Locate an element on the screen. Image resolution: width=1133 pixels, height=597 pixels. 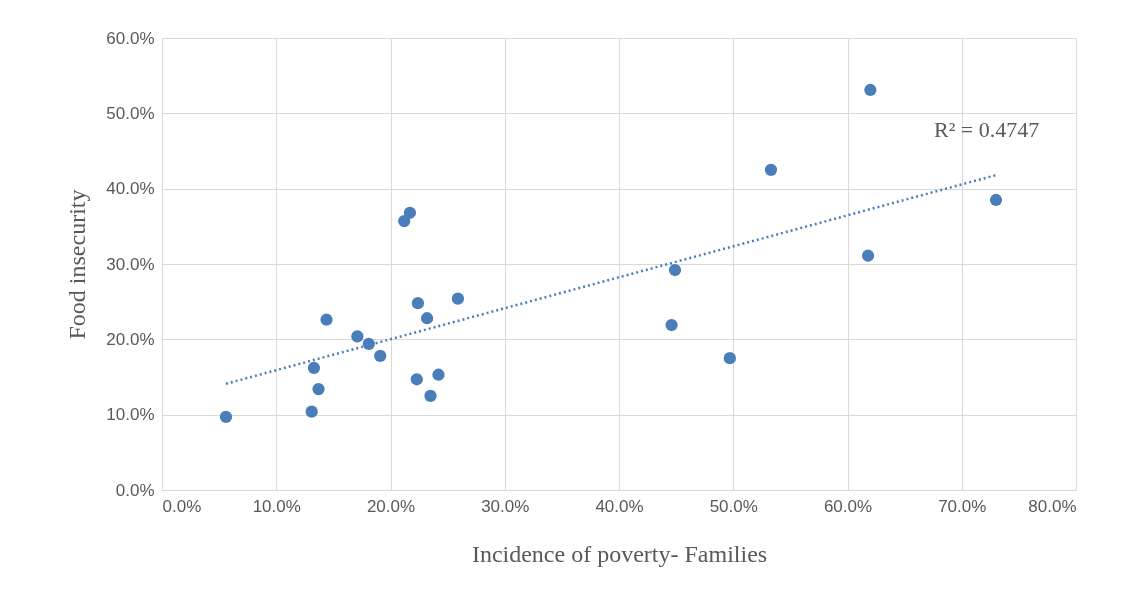
x-tick-label: 10.0% is located at coordinates (276, 506).